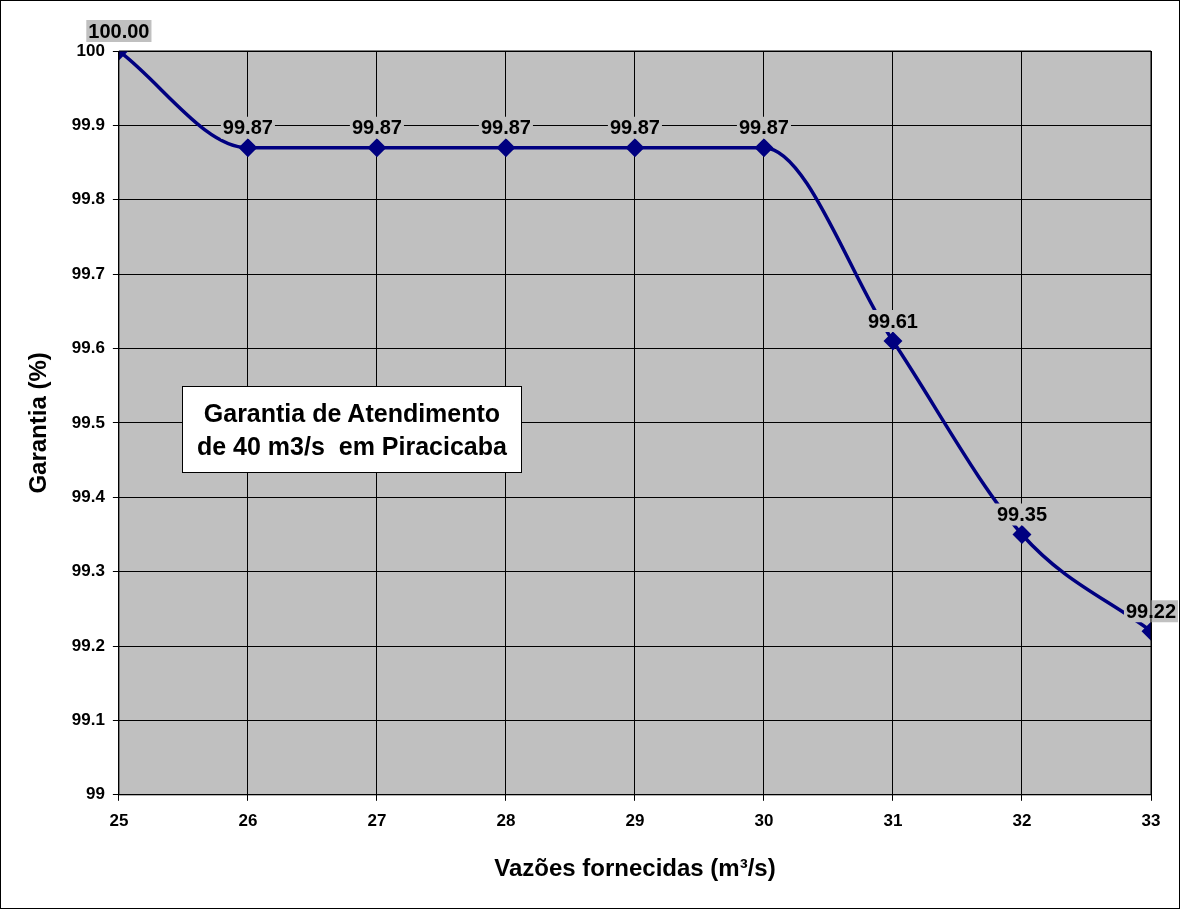  I want to click on x-tick-label: 25, so click(119, 820).